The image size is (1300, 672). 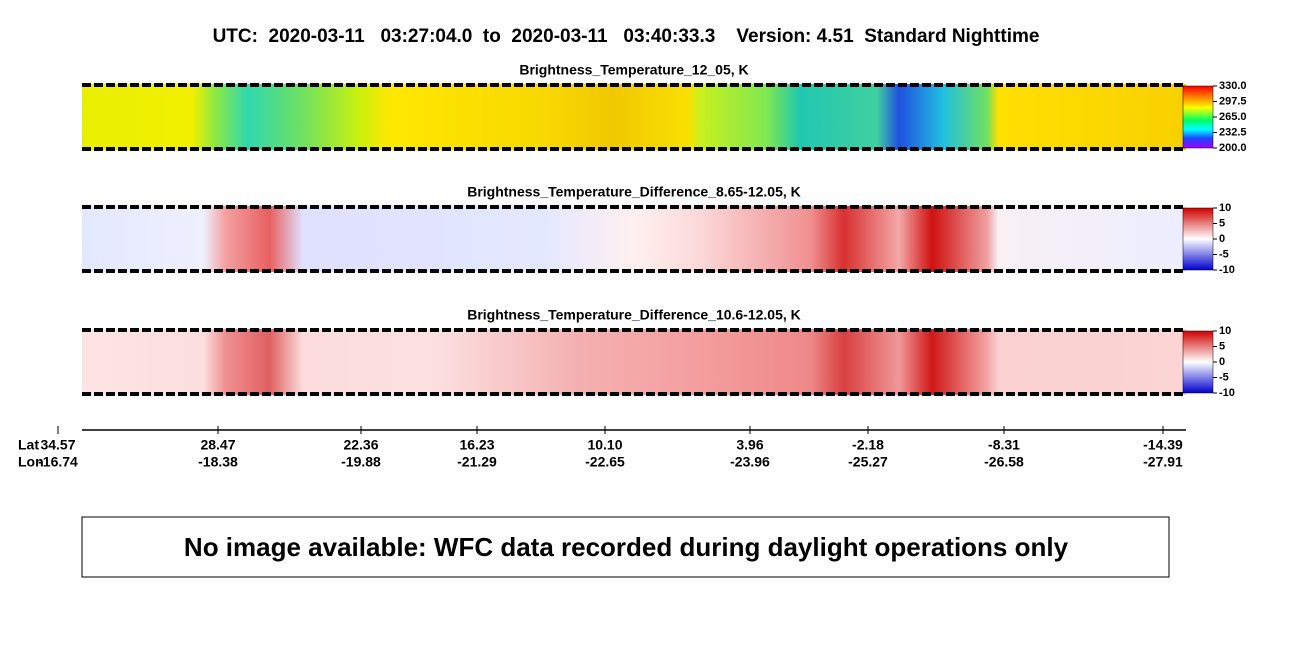 I want to click on lon-tick-label: -26.58, so click(x=1004, y=462).